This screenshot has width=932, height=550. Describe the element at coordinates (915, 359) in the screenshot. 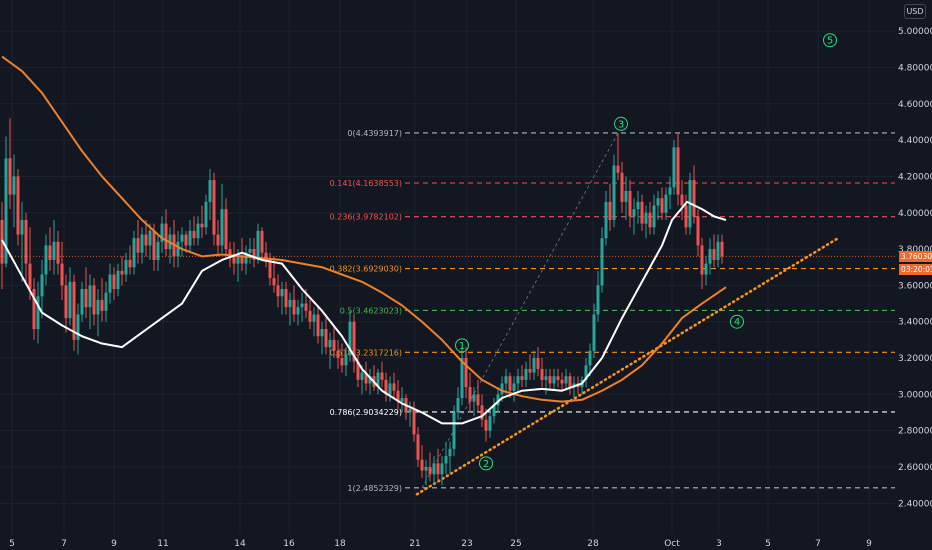

I see `price-tick-label: 3.2000000` at that location.